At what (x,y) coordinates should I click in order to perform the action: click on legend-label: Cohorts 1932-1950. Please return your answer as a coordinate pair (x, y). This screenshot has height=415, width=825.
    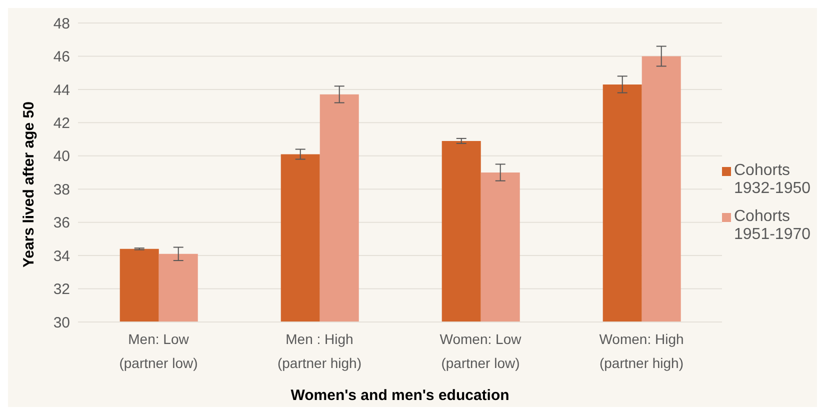
    Looking at the image, I should click on (772, 180).